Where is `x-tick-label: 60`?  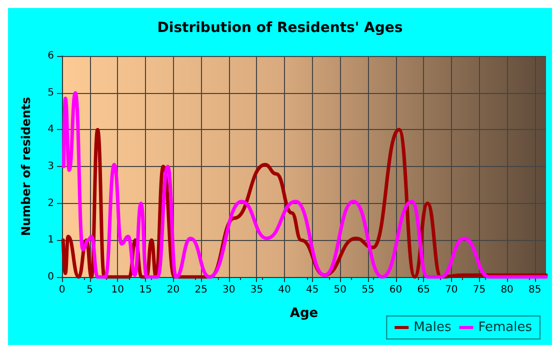 x-tick-label: 60 is located at coordinates (395, 290).